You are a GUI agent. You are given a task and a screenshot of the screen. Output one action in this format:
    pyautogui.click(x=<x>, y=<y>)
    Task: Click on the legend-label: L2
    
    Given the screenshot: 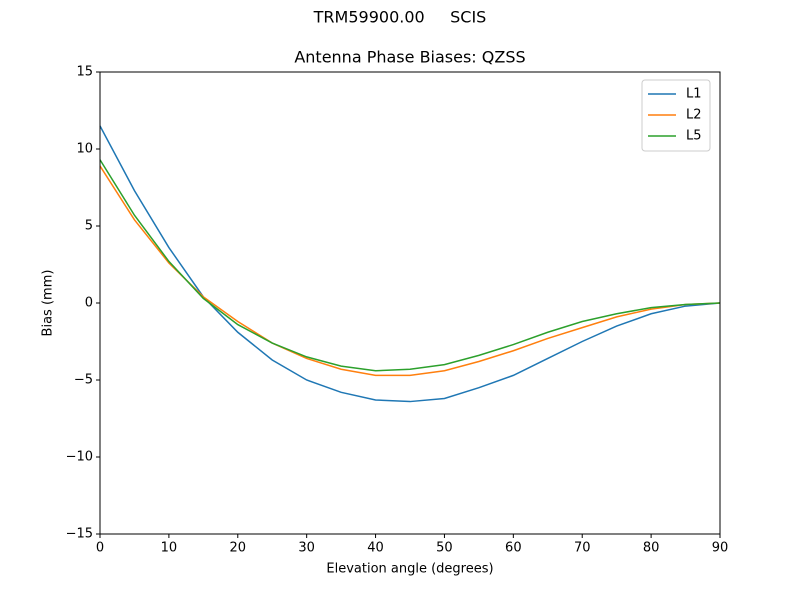 What is the action you would take?
    pyautogui.click(x=694, y=115)
    